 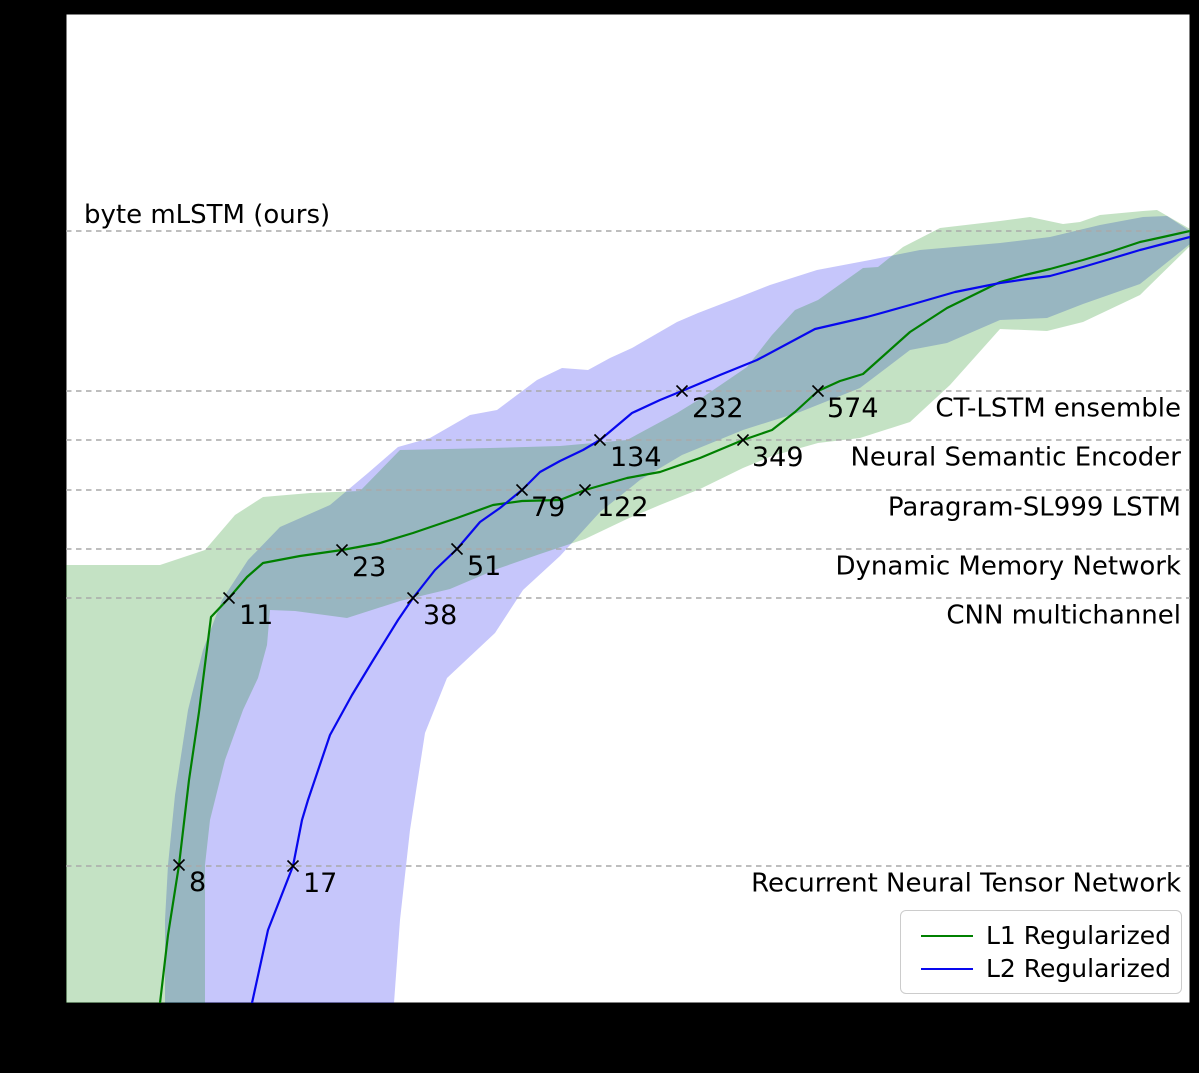 What do you see at coordinates (1041, 952) in the screenshot?
I see `legend: L1 Regularized L2 Regularized` at bounding box center [1041, 952].